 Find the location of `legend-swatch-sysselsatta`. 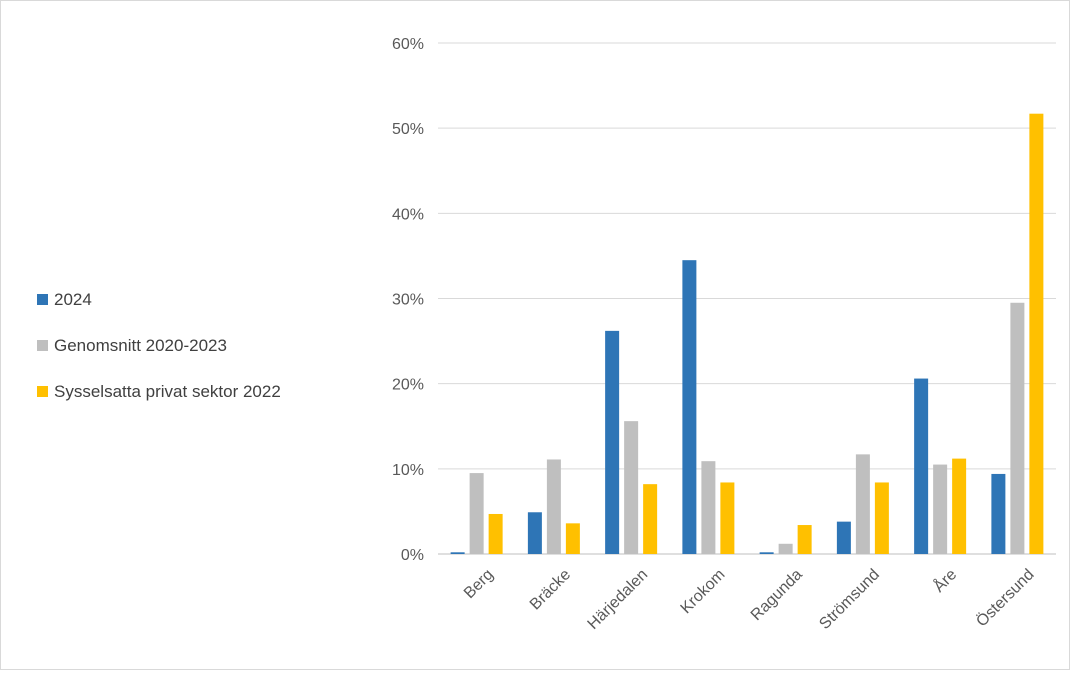

legend-swatch-sysselsatta is located at coordinates (42, 391).